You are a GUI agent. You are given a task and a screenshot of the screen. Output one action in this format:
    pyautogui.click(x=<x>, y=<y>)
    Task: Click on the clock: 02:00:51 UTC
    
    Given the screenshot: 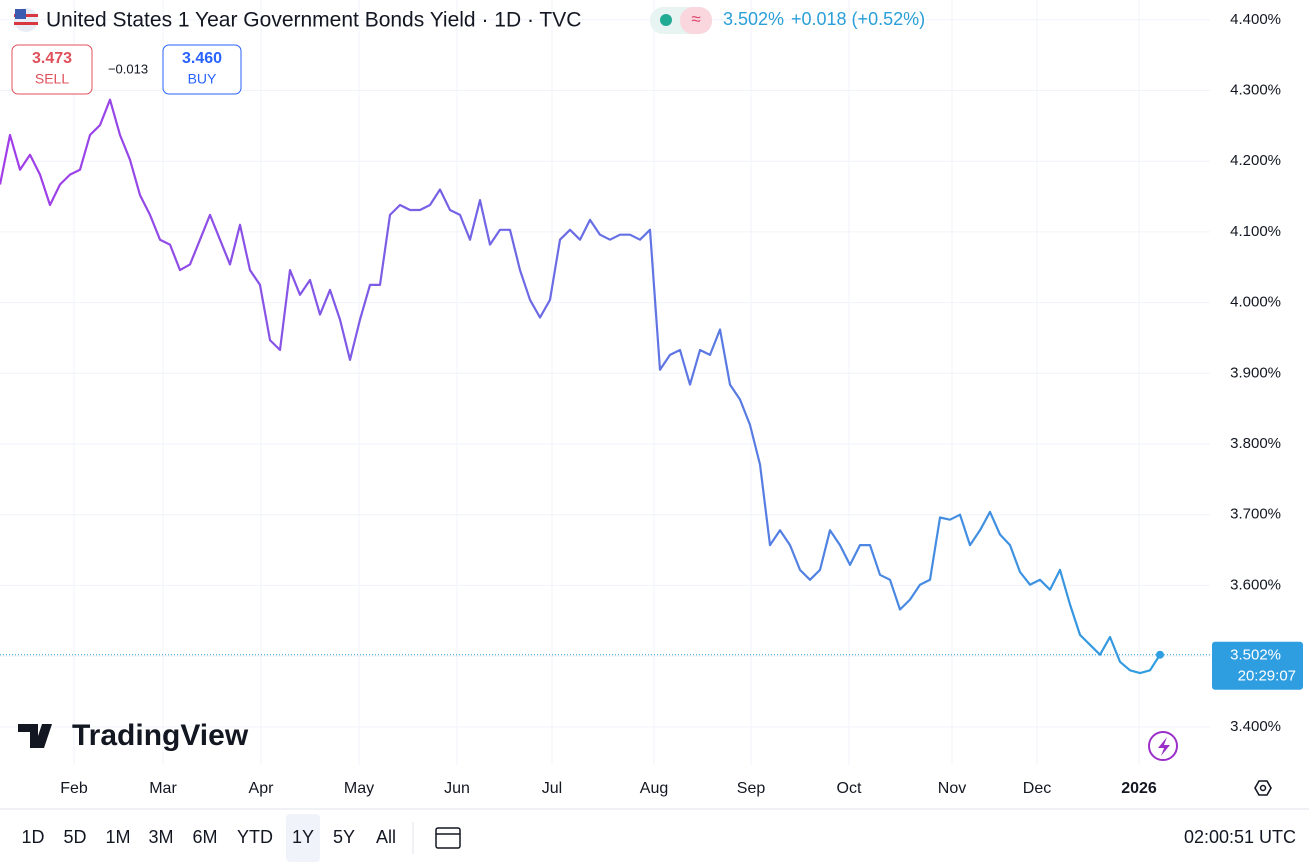 What is the action you would take?
    pyautogui.click(x=1240, y=837)
    